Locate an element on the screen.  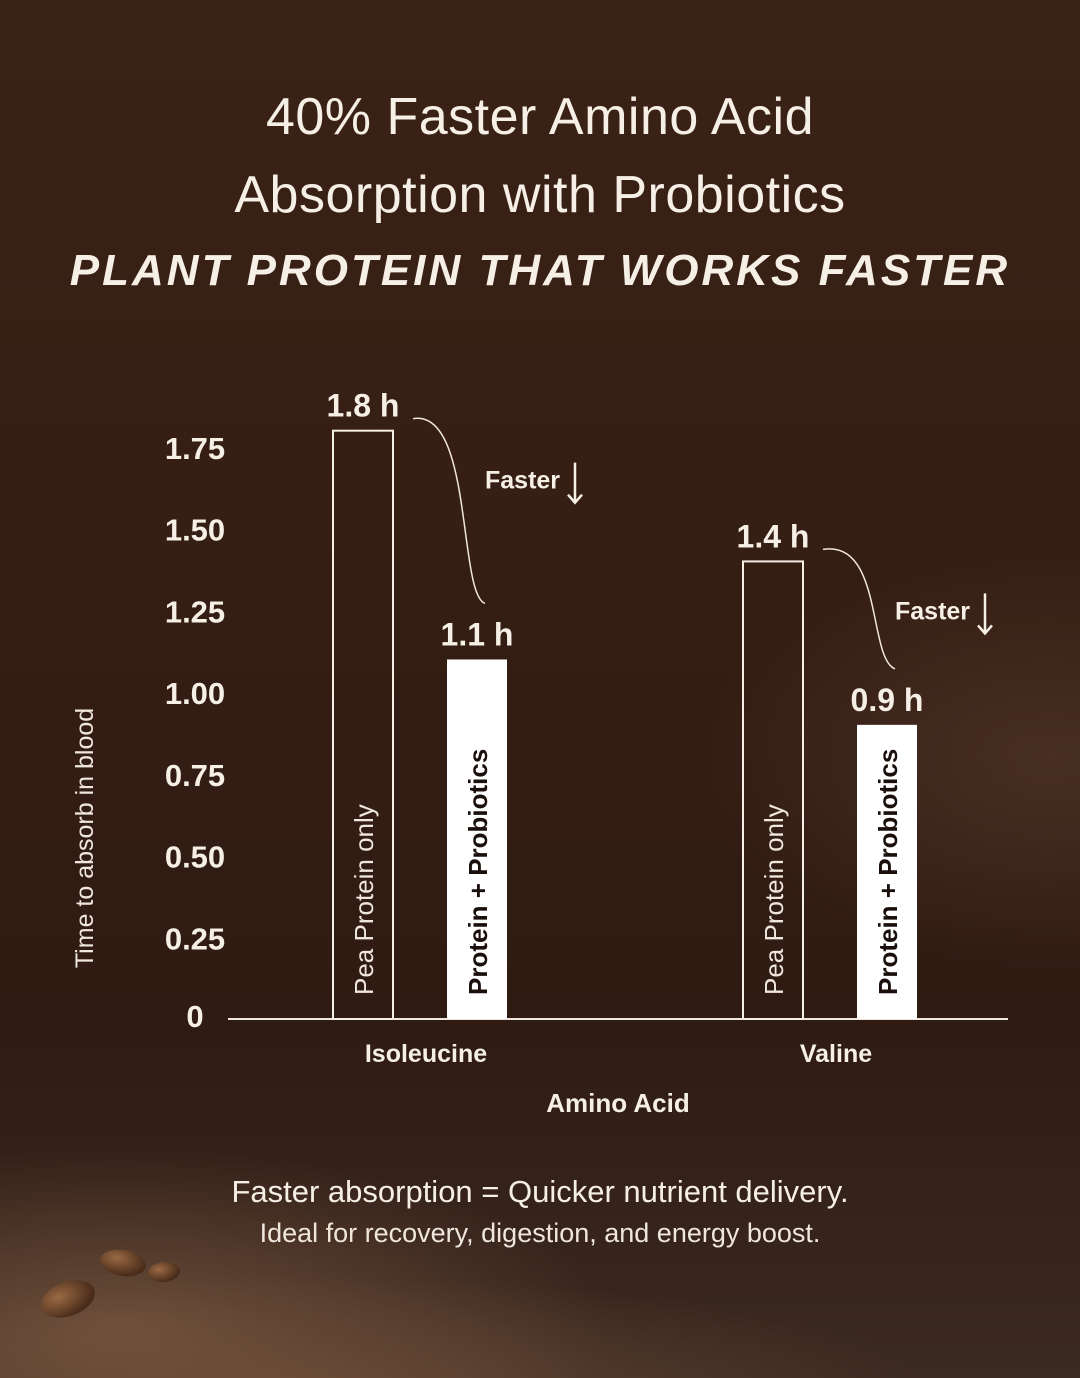
y-tick-label: 1.75 is located at coordinates (195, 448).